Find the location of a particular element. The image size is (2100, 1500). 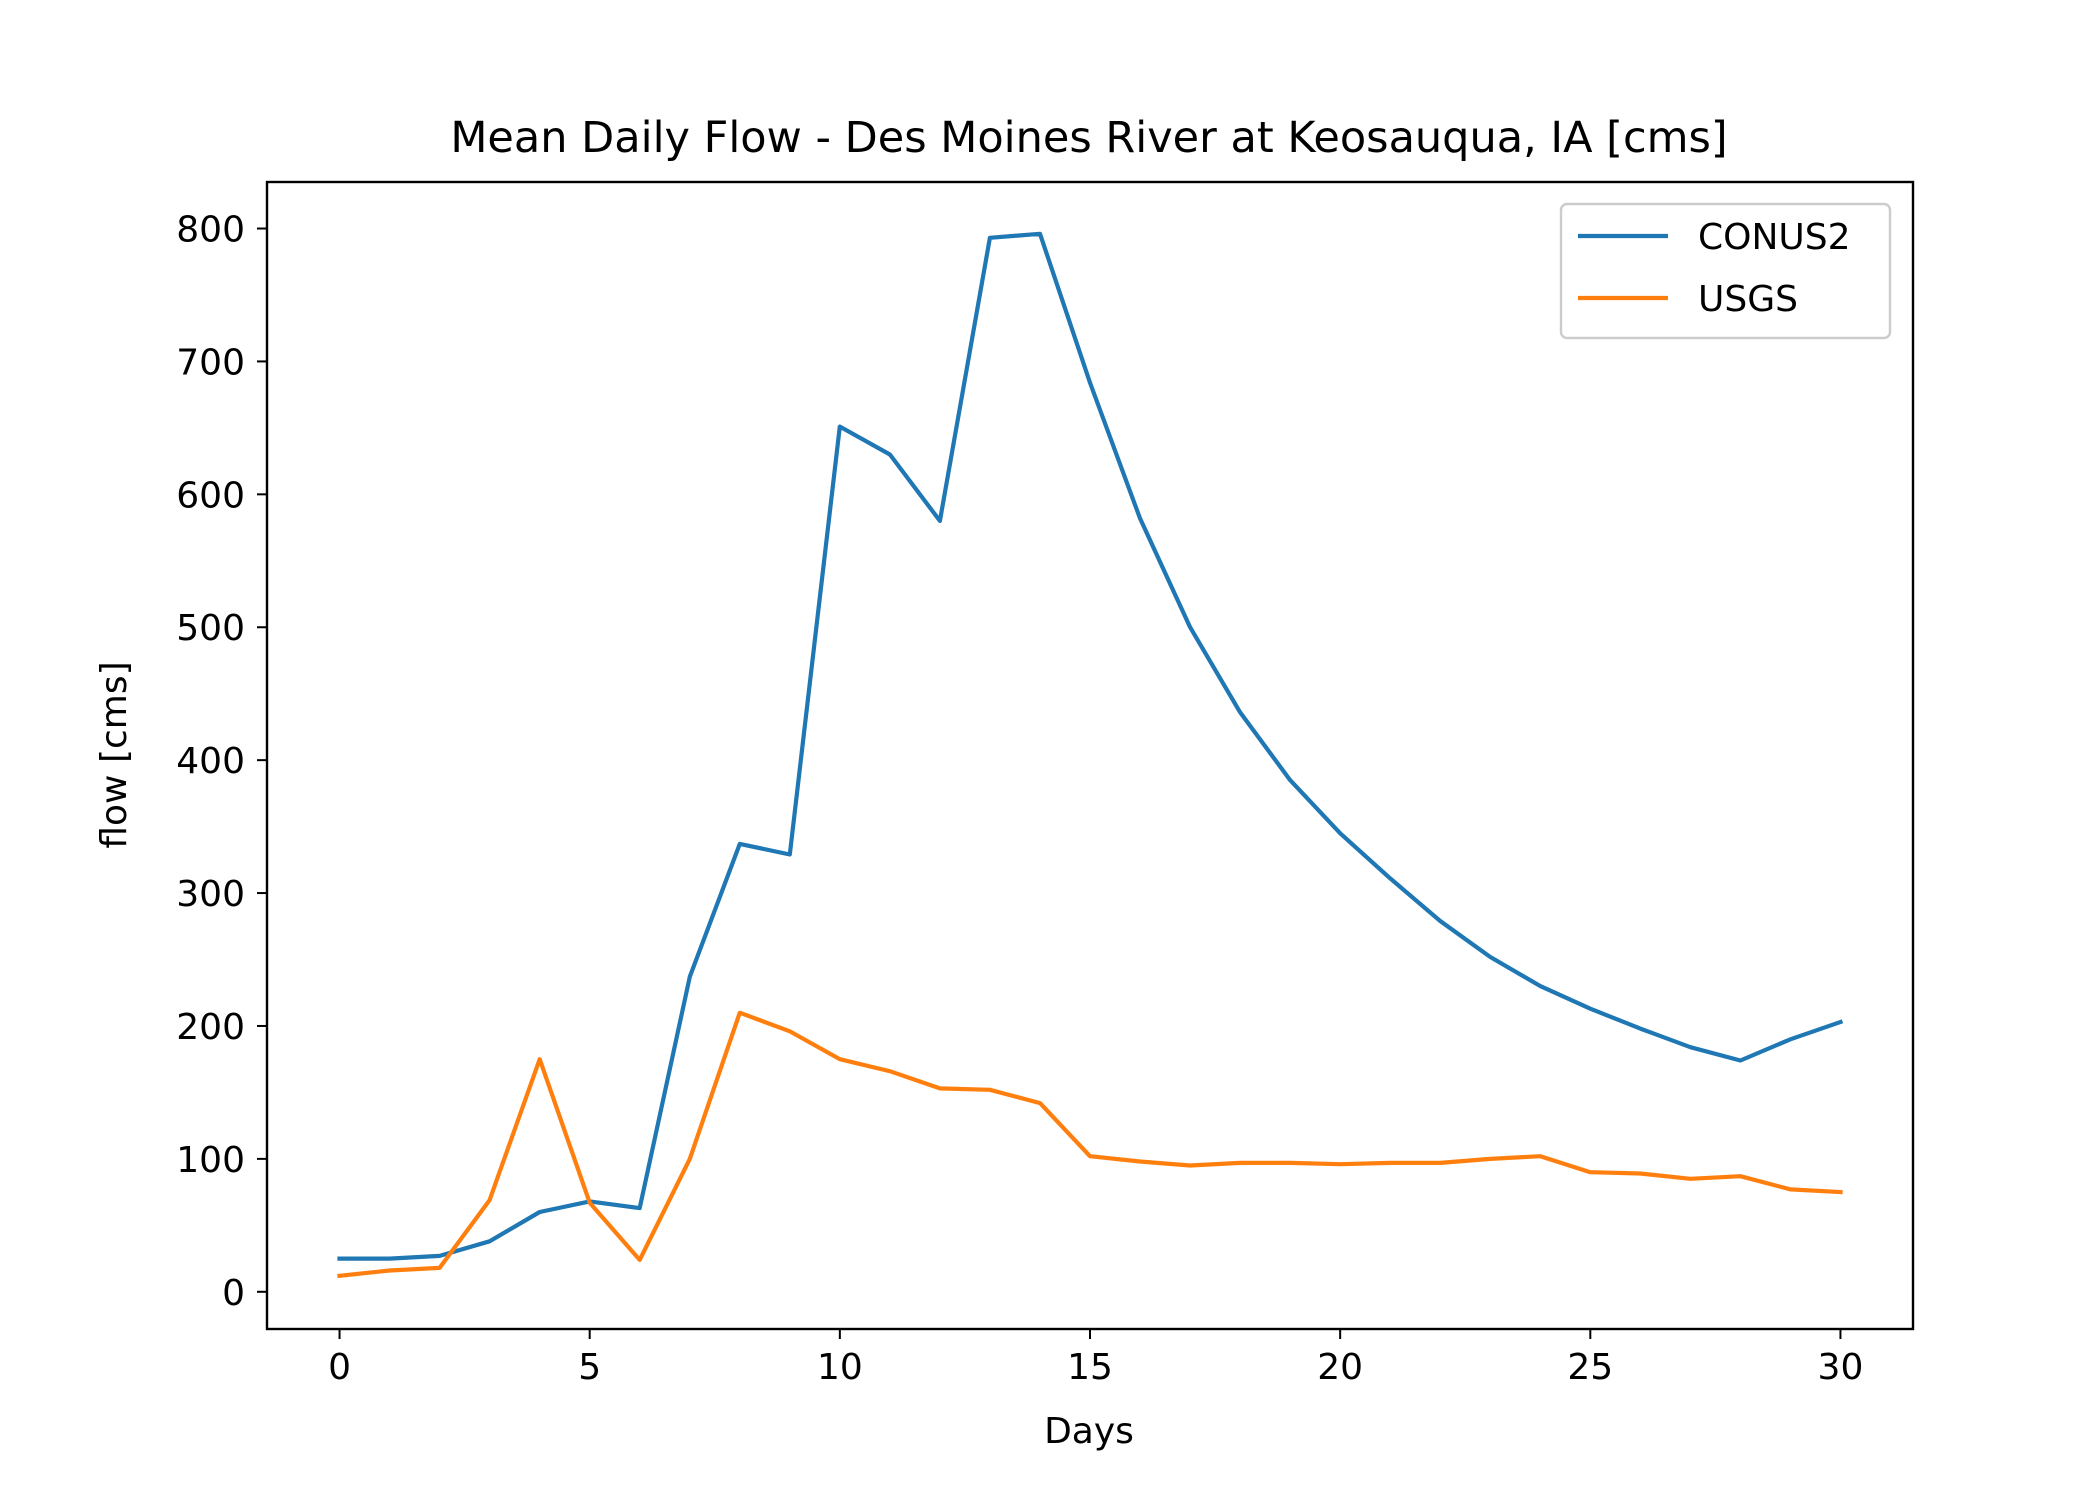

x-tick-label: 15 is located at coordinates (1090, 1367).